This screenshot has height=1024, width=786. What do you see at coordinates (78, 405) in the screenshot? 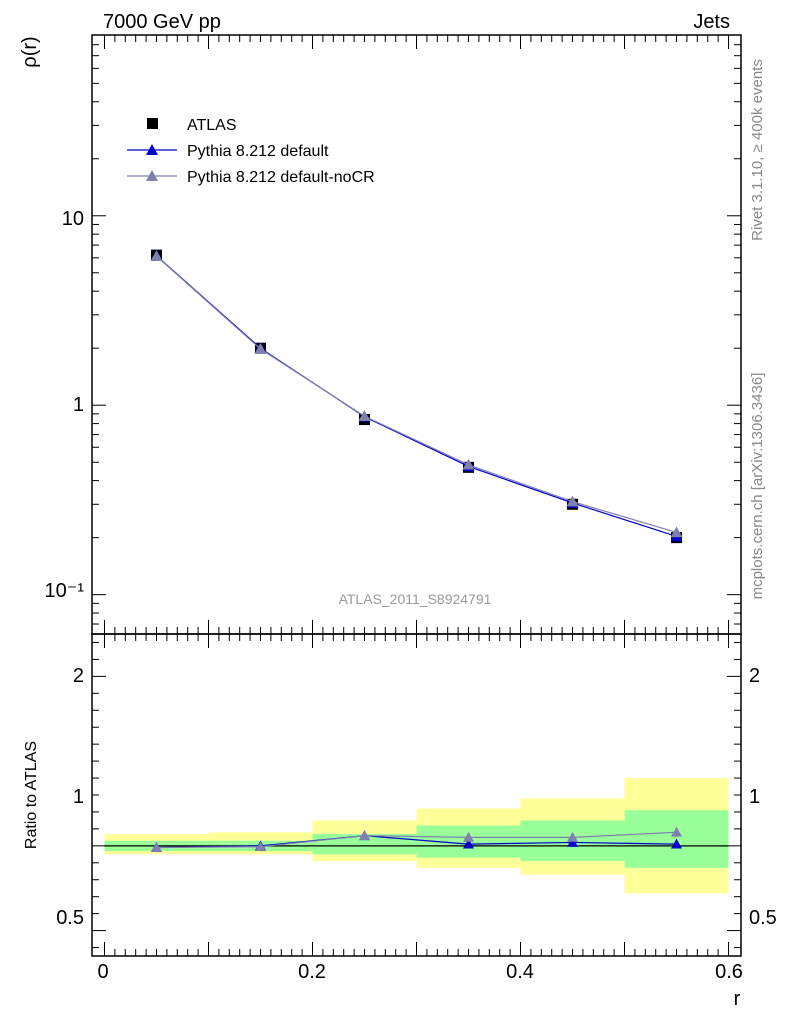
I see `main-ytick-label: 1` at bounding box center [78, 405].